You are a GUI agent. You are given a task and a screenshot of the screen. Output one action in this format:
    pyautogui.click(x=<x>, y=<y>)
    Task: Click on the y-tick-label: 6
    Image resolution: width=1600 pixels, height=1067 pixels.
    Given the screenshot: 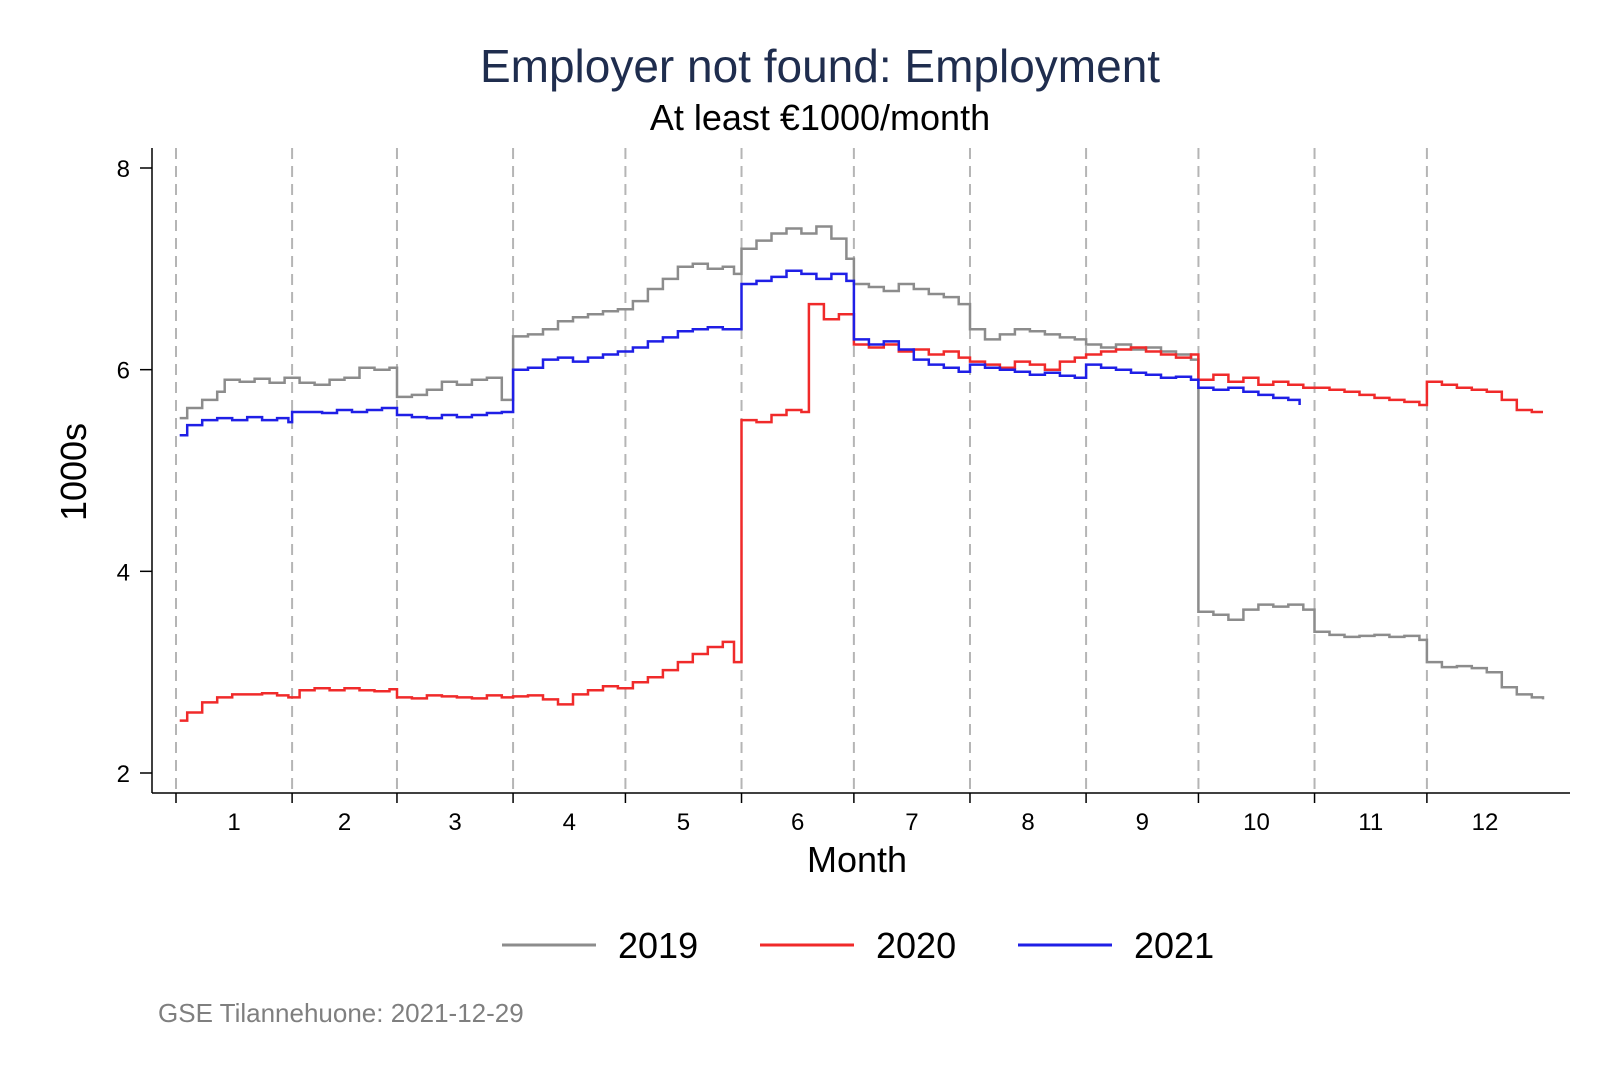 What is the action you would take?
    pyautogui.click(x=123, y=371)
    